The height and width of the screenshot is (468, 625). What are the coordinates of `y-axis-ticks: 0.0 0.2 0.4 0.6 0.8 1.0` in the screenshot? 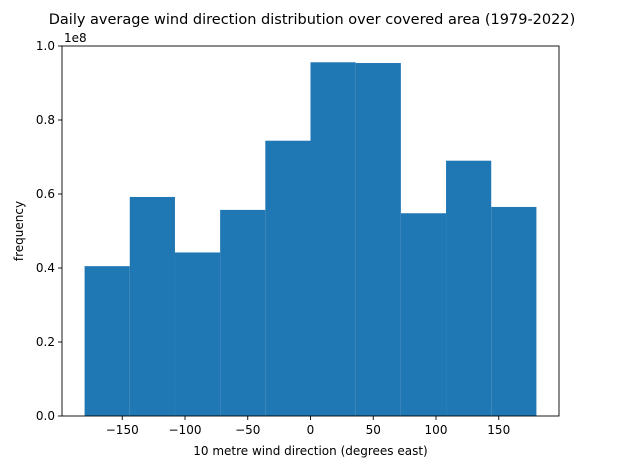 It's located at (49, 231).